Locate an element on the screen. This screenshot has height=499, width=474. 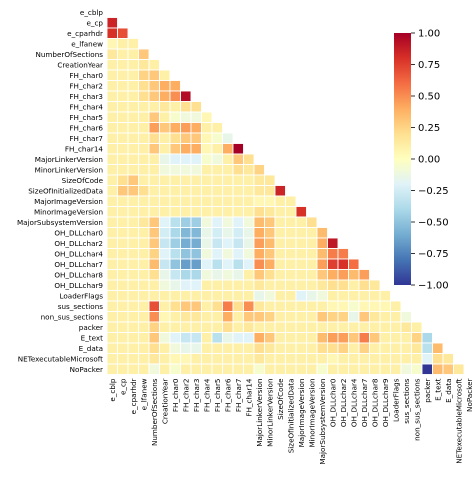
x-tick-label-e_cblp: e_cblp is located at coordinates (112, 390).